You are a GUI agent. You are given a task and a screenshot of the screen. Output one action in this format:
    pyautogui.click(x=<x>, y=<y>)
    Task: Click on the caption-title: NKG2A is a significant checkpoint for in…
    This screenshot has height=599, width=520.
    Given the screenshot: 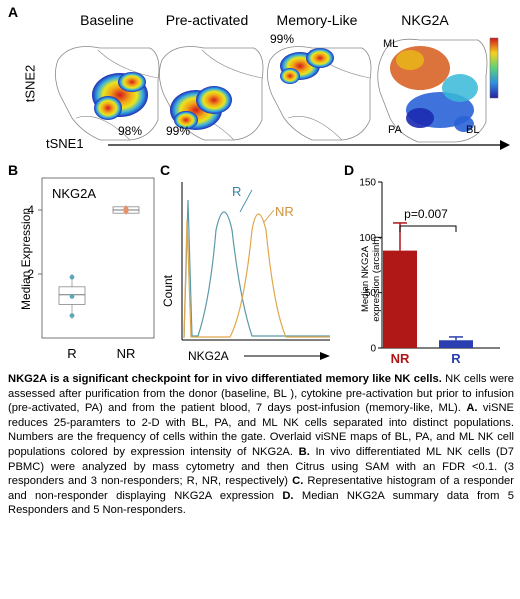 What is the action you would take?
    pyautogui.click(x=225, y=379)
    